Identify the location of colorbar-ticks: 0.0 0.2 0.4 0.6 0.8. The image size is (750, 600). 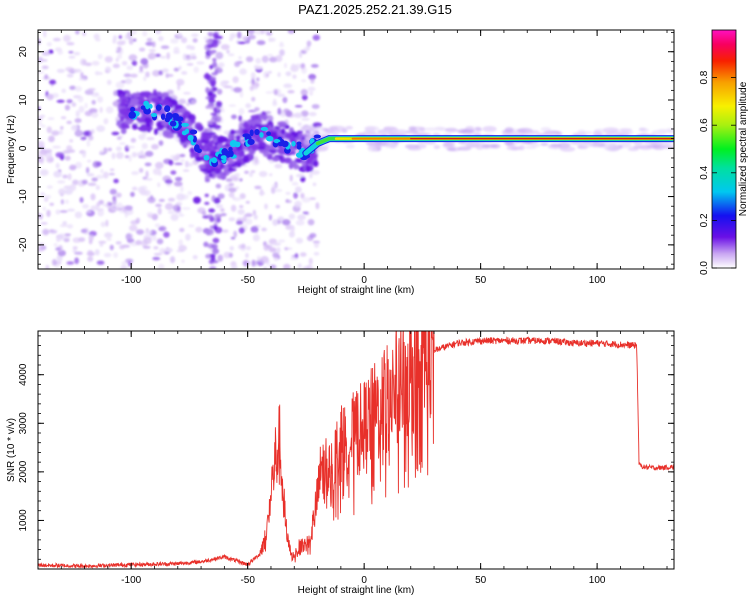
(717, 172).